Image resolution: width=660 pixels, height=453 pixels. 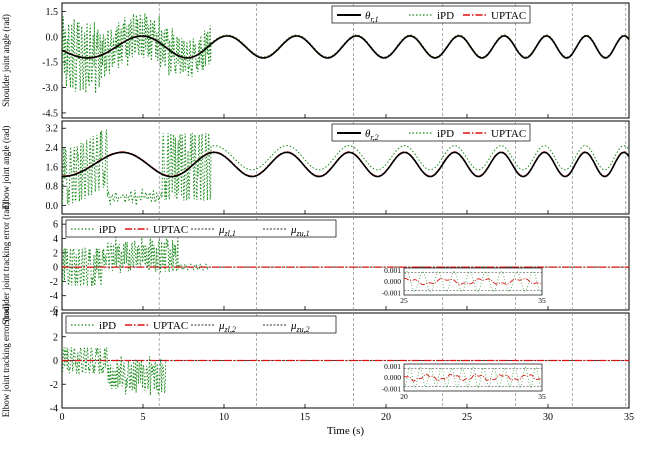 I want to click on legend: θr,1 iPD UPTAC, so click(x=431, y=14).